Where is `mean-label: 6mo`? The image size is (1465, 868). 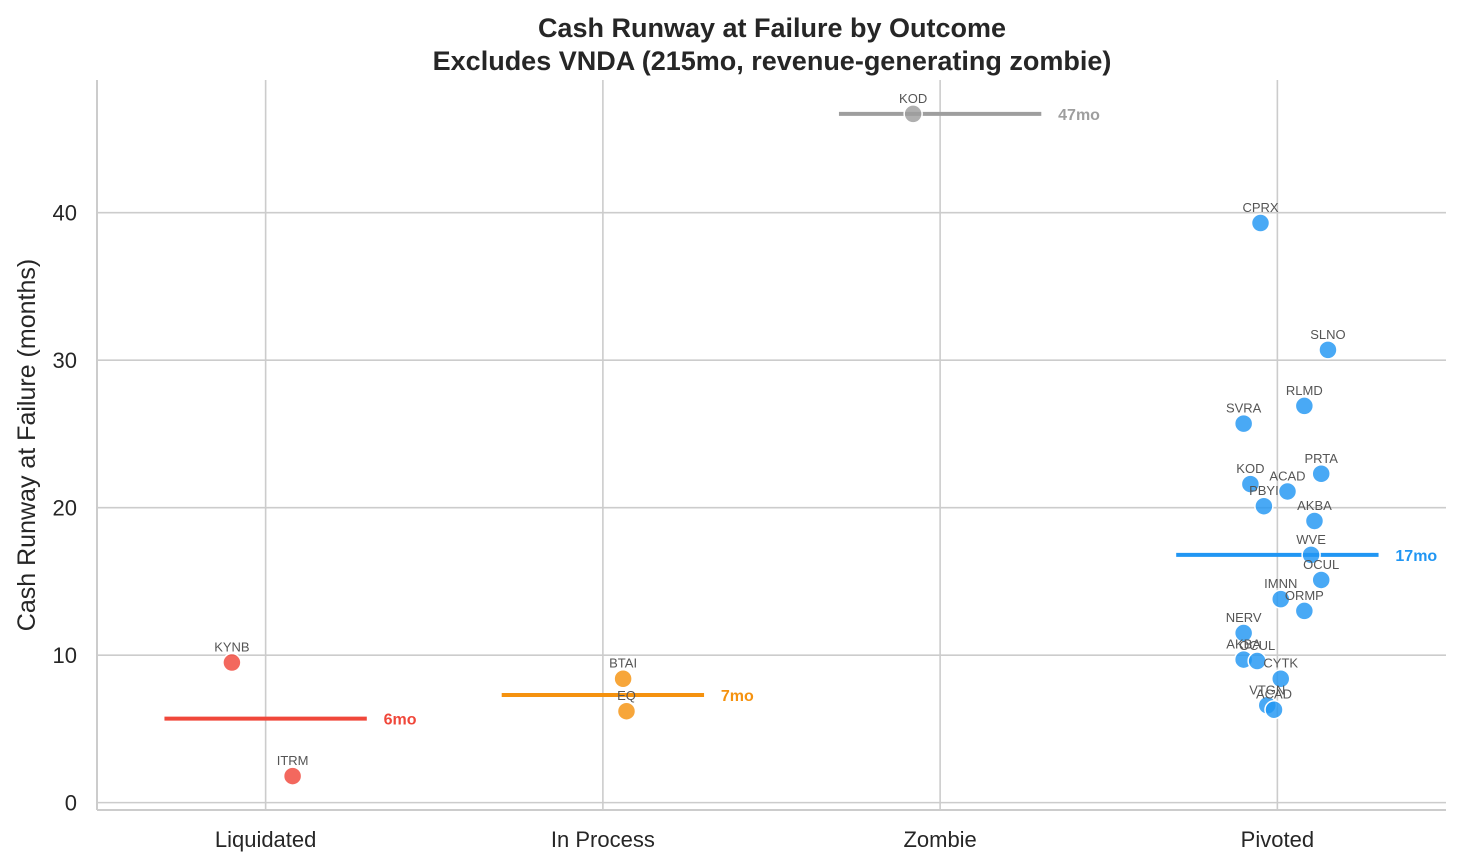
mean-label: 6mo is located at coordinates (400, 720).